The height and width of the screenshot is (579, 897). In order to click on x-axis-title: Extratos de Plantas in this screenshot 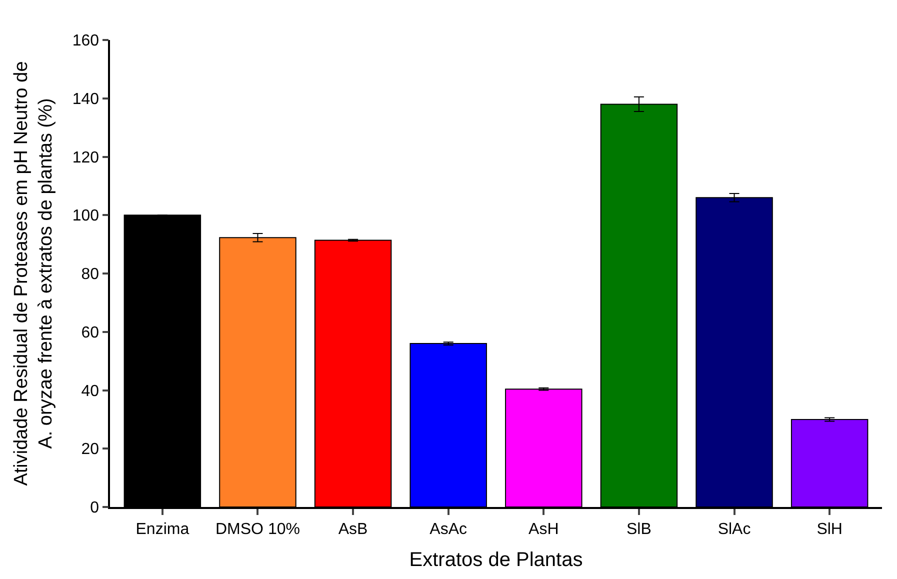, I will do `click(496, 559)`.